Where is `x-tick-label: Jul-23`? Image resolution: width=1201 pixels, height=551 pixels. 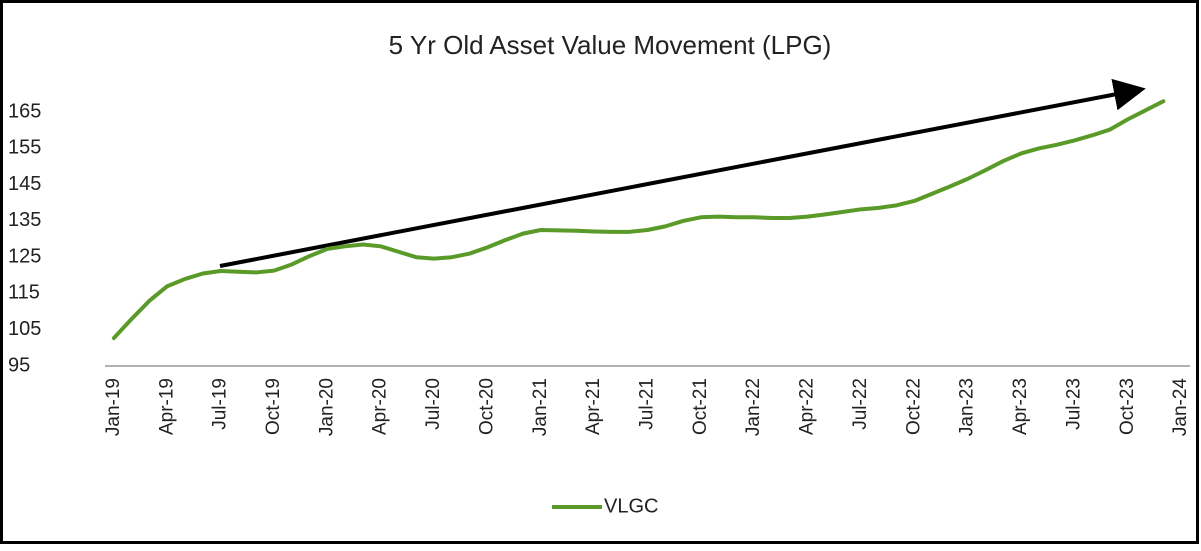
x-tick-label: Jul-23 is located at coordinates (1073, 404).